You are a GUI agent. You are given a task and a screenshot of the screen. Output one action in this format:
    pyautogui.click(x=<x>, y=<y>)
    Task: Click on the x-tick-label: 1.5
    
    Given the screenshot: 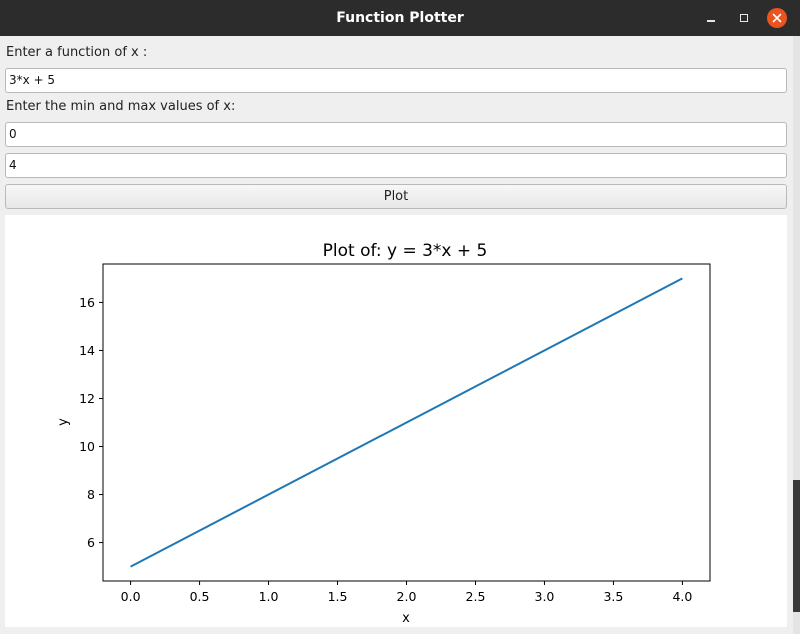 What is the action you would take?
    pyautogui.click(x=338, y=596)
    